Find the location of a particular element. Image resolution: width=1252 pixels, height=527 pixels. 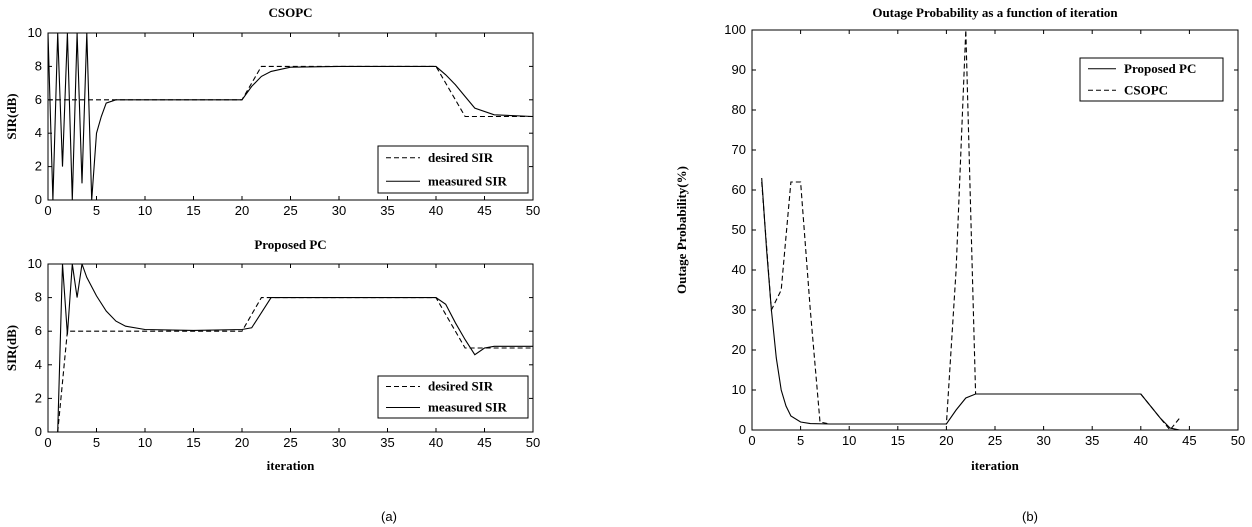

y-tick-label: 80 is located at coordinates (739, 109).